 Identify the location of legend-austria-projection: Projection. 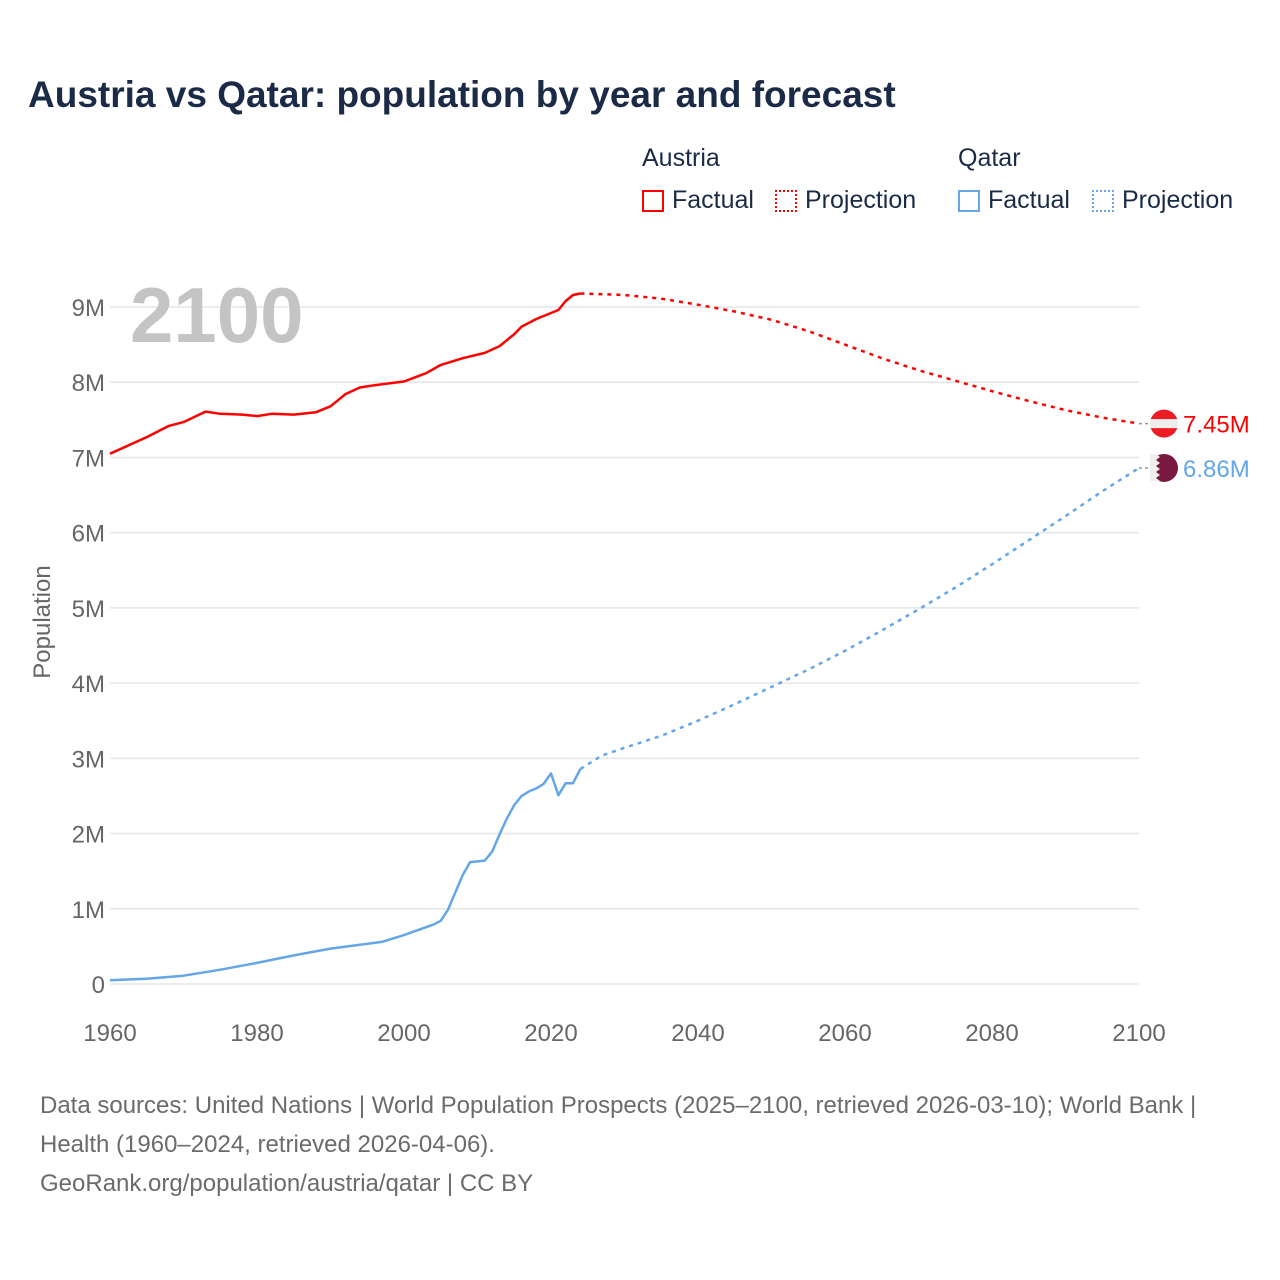
(845, 200).